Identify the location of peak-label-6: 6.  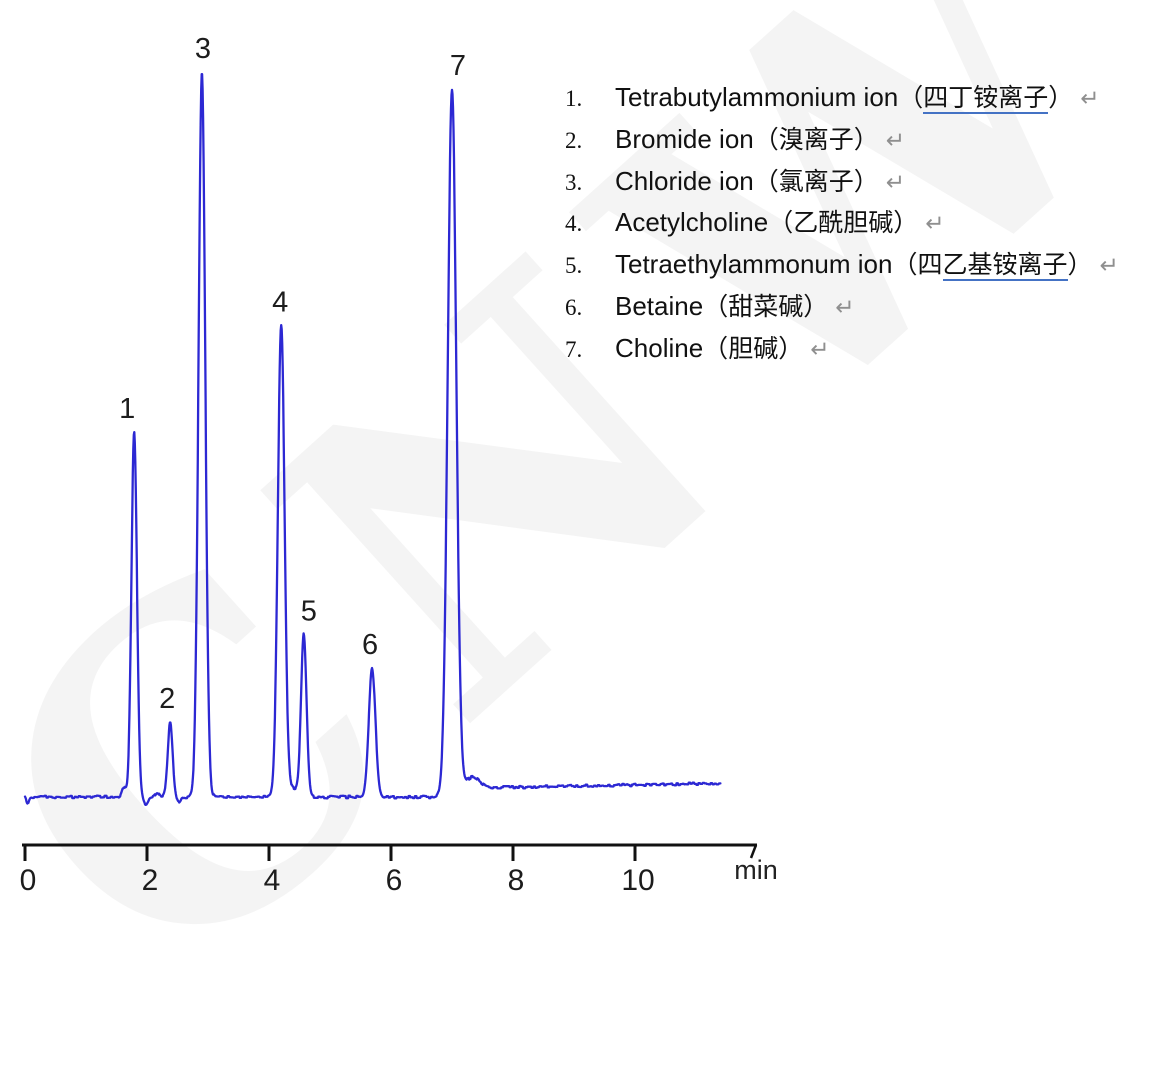
(370, 645).